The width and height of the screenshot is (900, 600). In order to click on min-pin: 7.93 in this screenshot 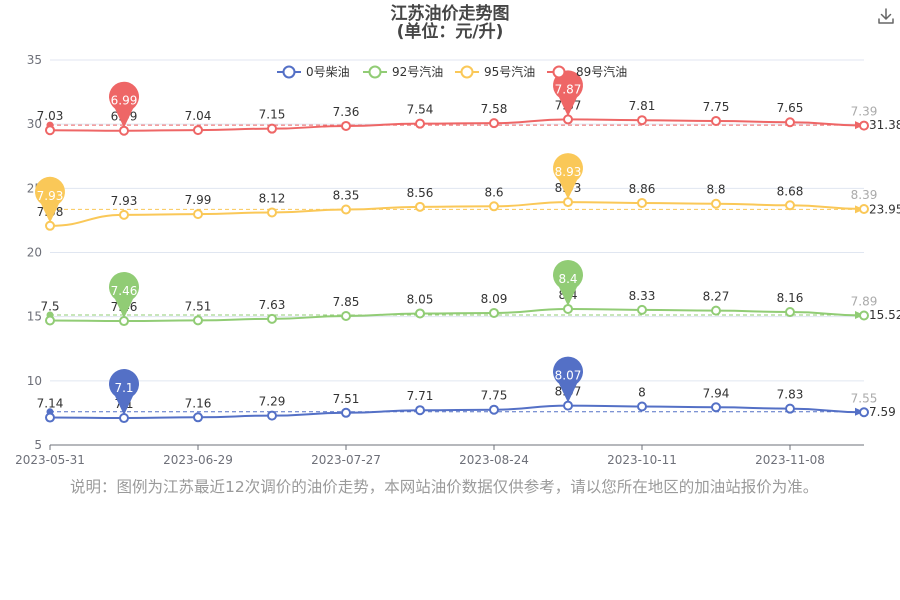, I will do `click(50, 199)`.